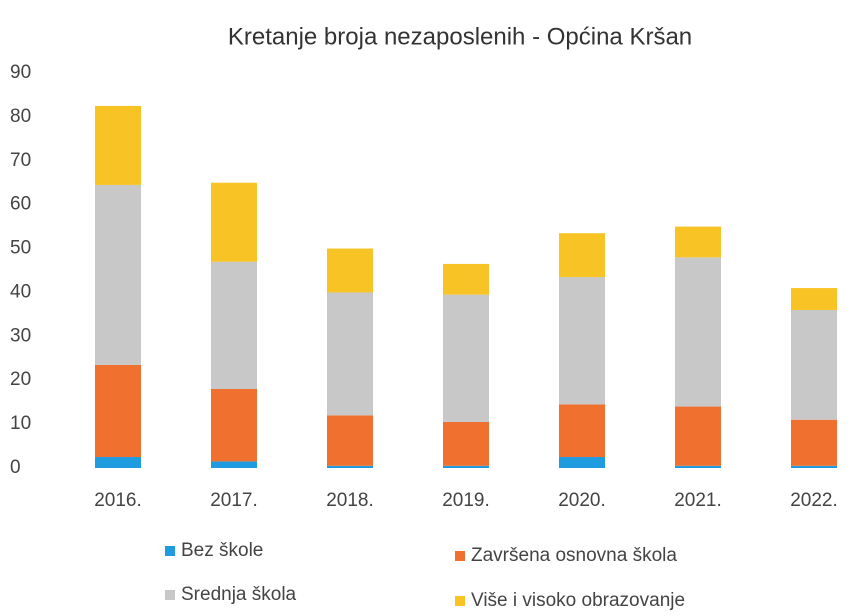 This screenshot has height=616, width=856. Describe the element at coordinates (239, 594) in the screenshot. I see `legend-label: Srednja škola` at that location.